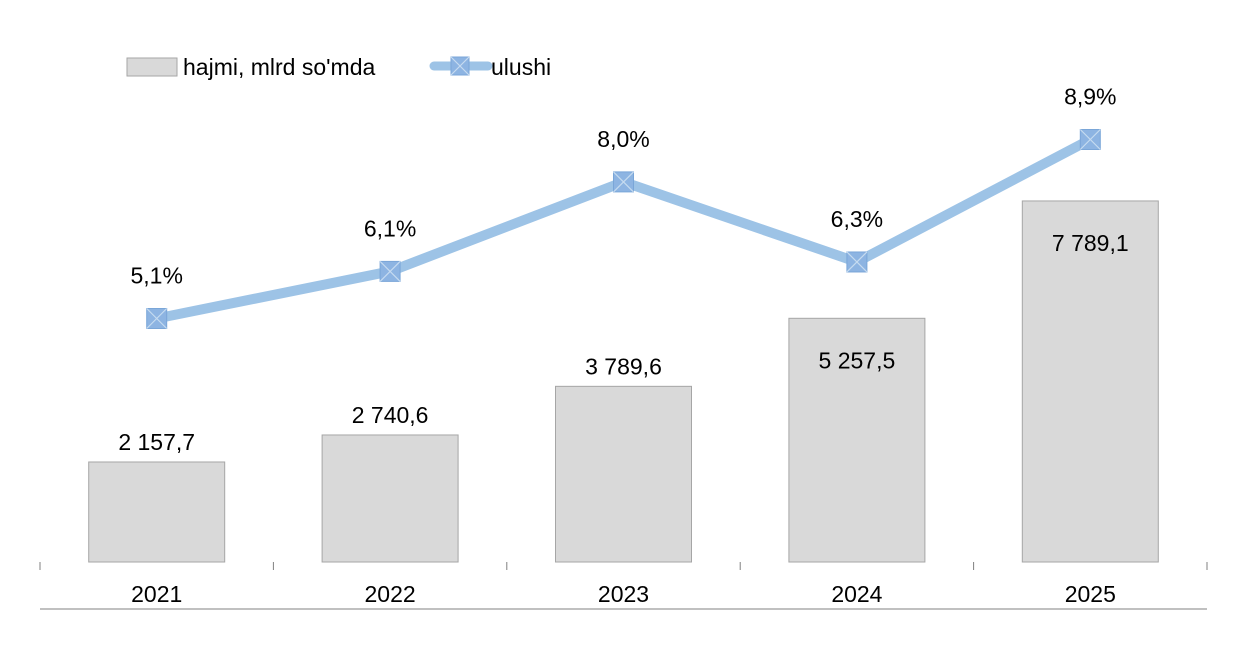  What do you see at coordinates (623, 366) in the screenshot?
I see `bar-value-label: 3 789,6` at bounding box center [623, 366].